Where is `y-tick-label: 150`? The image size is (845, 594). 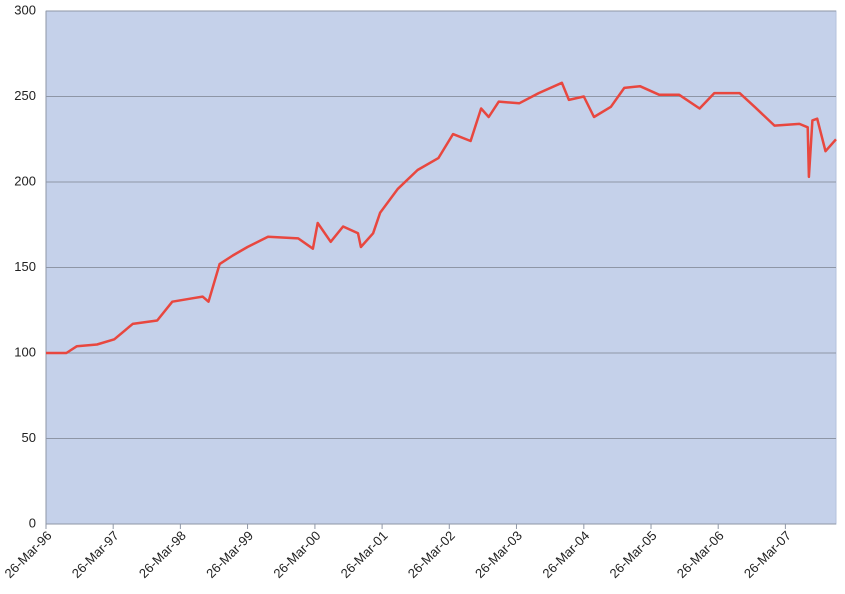
y-tick-label: 150 is located at coordinates (25, 266).